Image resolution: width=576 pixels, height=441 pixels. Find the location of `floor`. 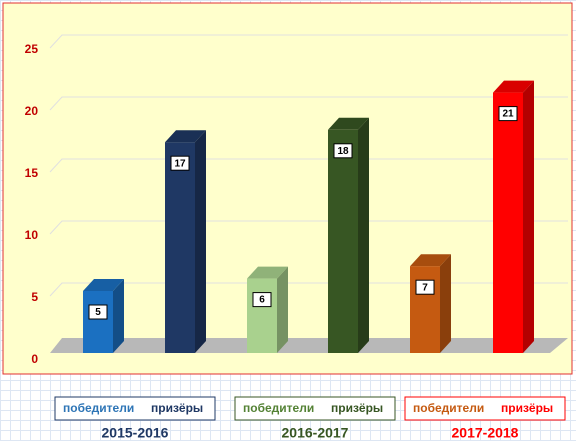

floor is located at coordinates (309, 345).